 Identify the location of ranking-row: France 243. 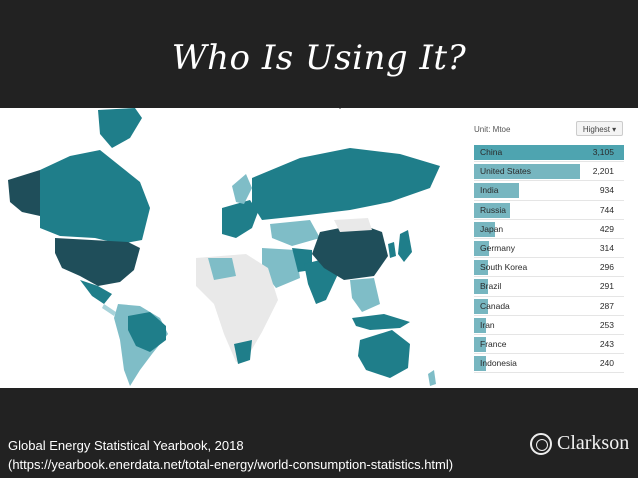
(549, 345).